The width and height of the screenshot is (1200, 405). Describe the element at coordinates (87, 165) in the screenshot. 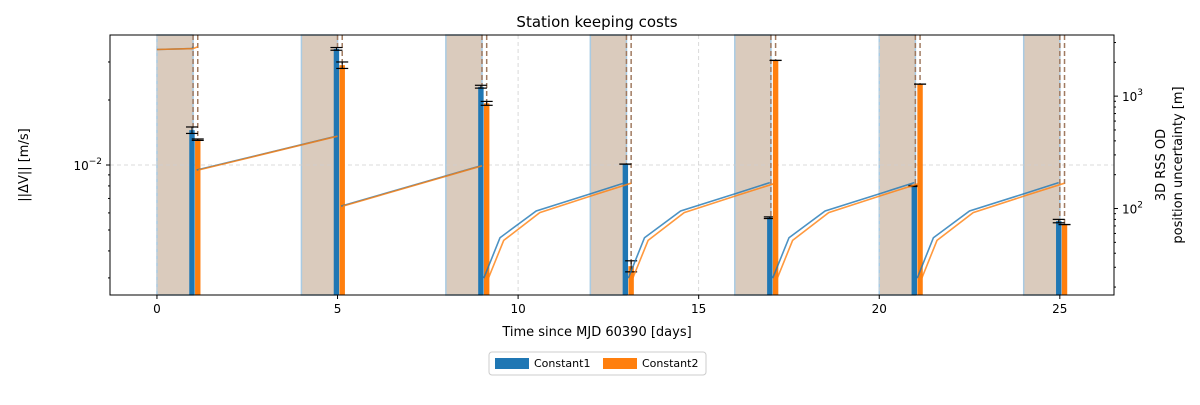

I see `y-tick-label: 10⁻²` at that location.